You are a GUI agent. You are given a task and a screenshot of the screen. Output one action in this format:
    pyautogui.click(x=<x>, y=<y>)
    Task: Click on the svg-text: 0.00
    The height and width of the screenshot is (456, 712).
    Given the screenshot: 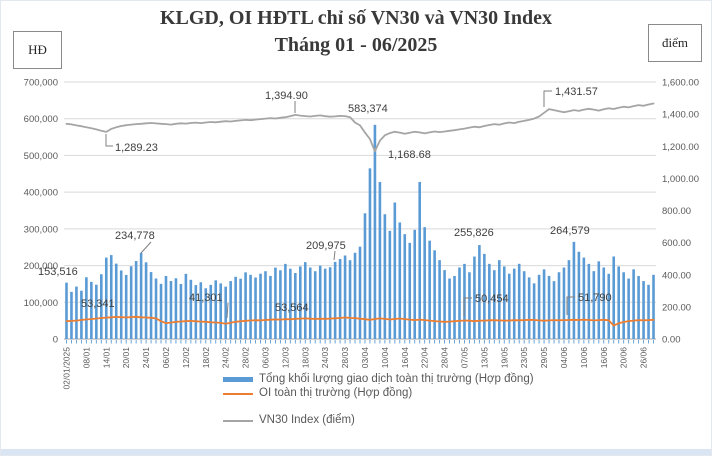 What is the action you would take?
    pyautogui.click(x=671, y=340)
    